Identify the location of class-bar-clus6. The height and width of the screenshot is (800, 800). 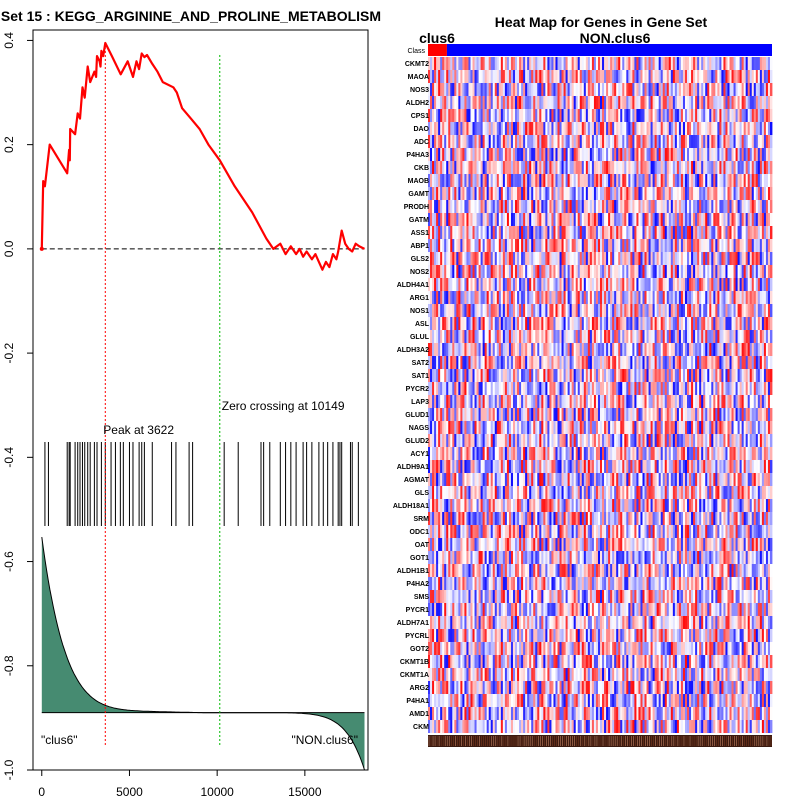
(437, 50).